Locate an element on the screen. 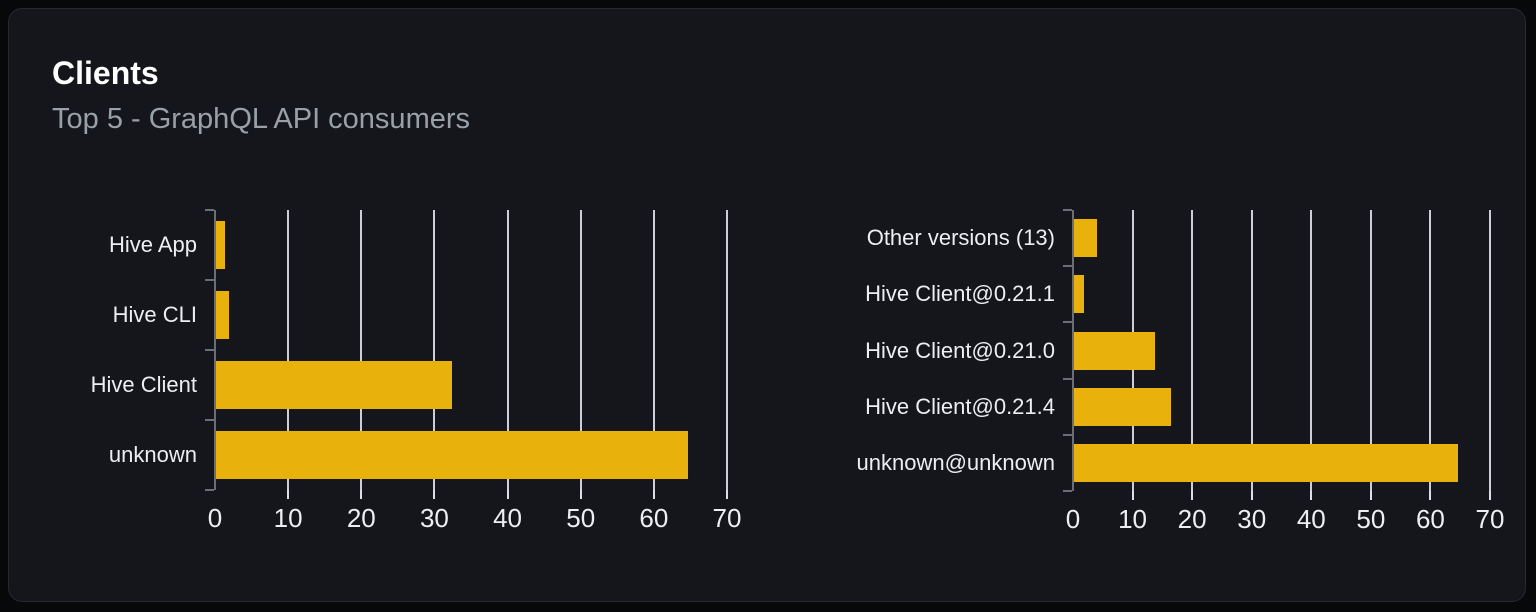  category-label: unknown is located at coordinates (152, 454).